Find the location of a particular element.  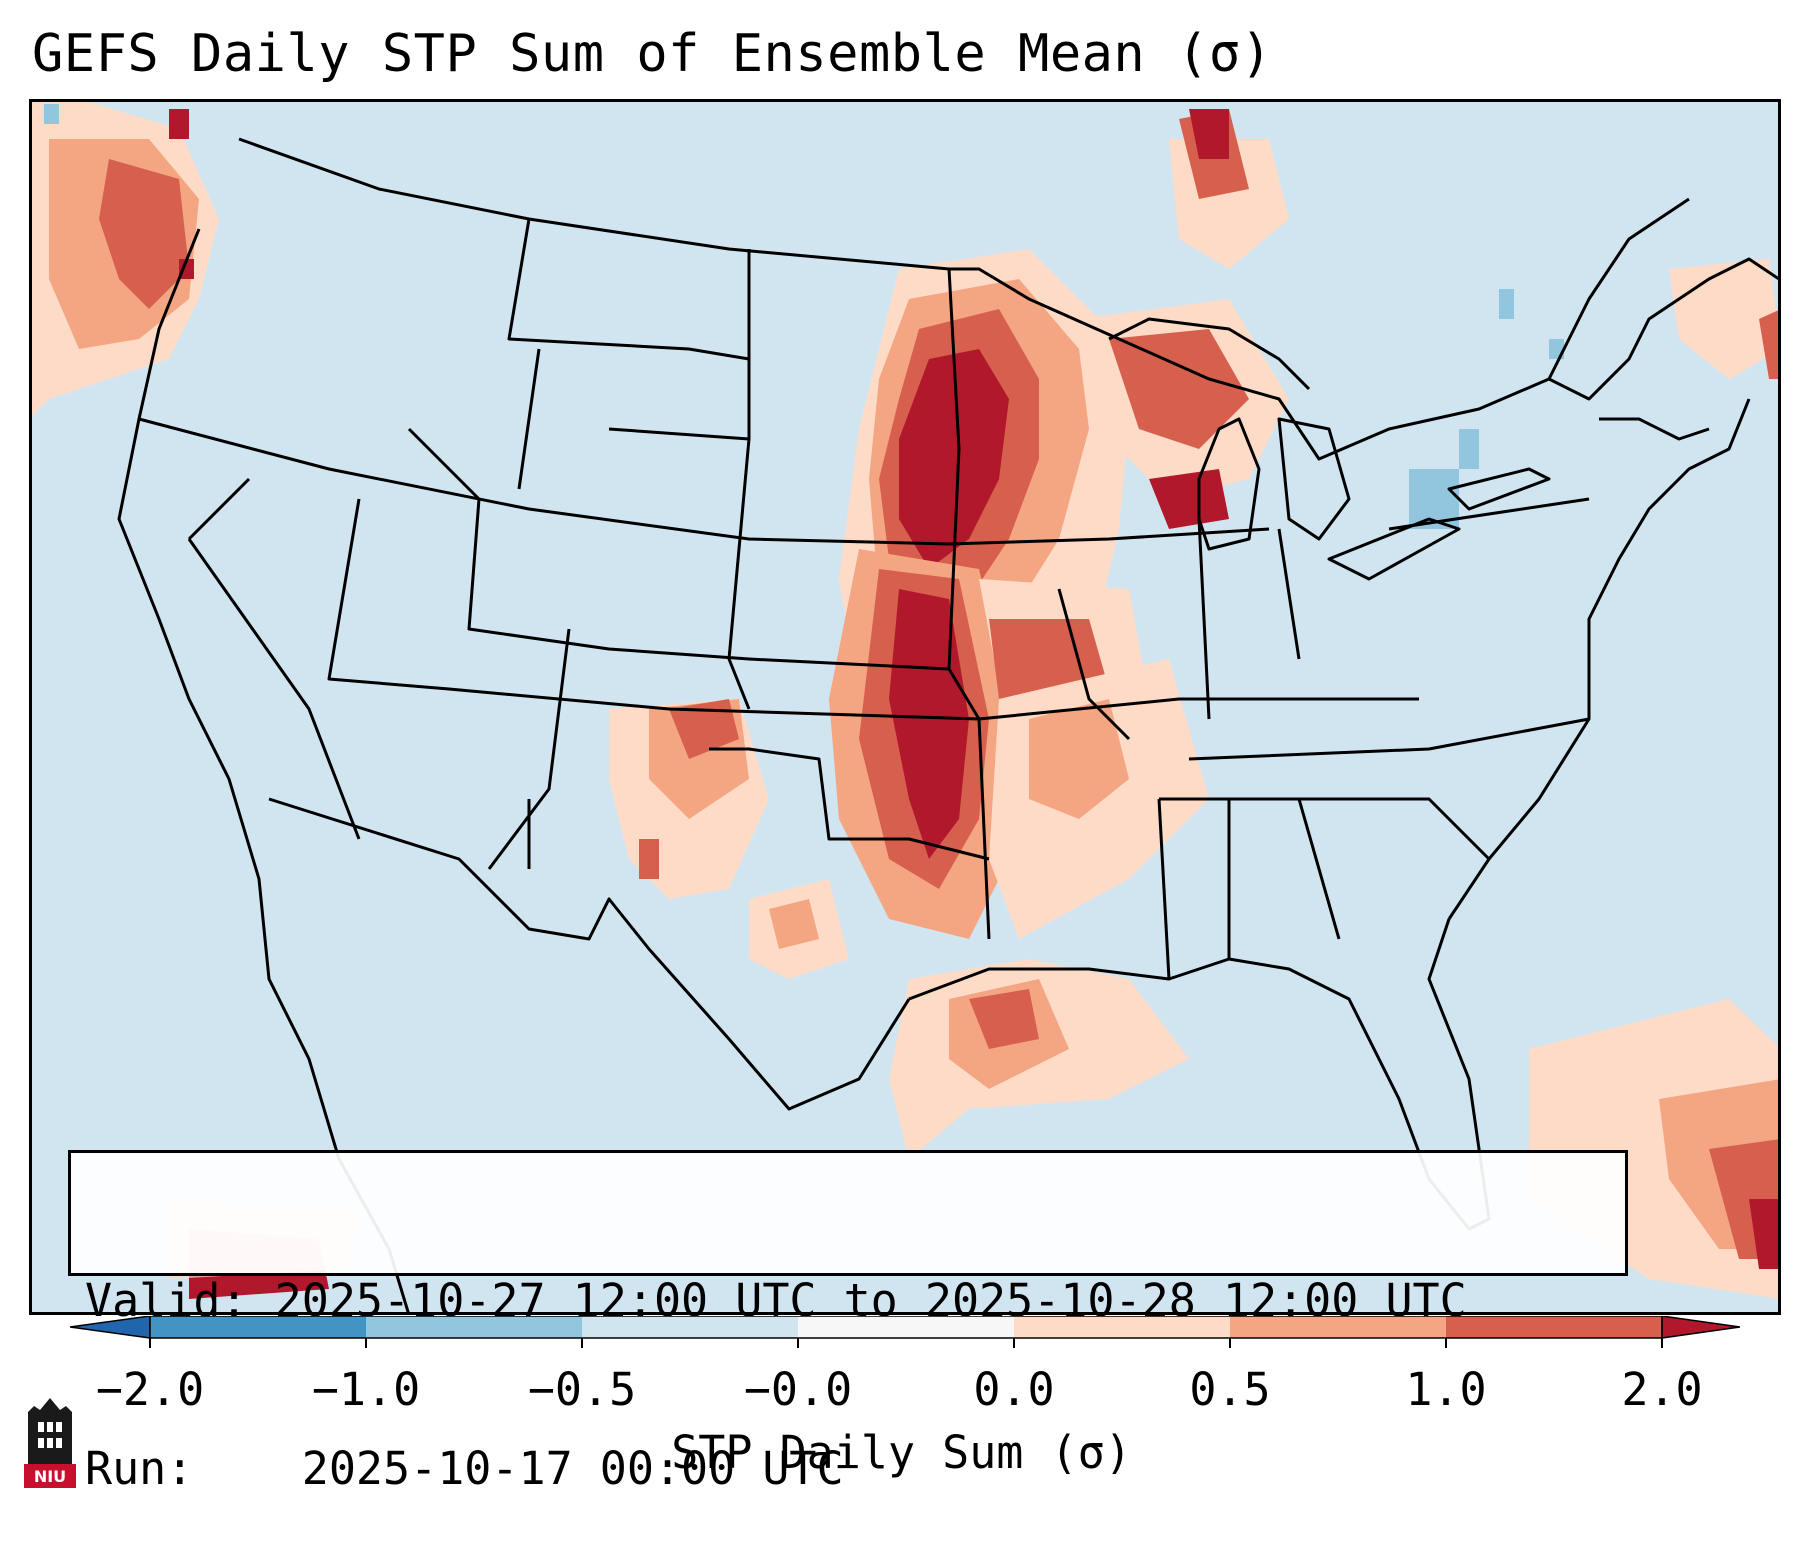

colorbar-outline is located at coordinates (906, 1327).